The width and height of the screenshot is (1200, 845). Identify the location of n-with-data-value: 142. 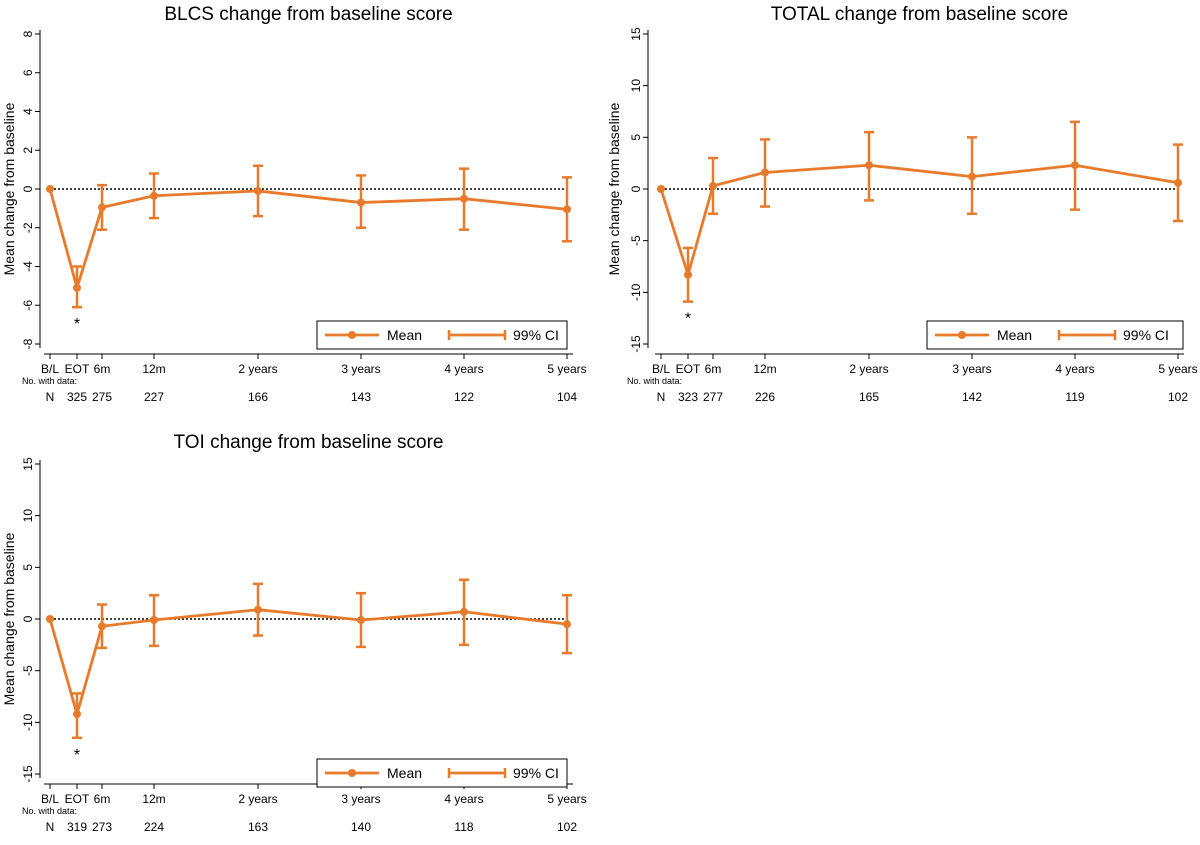
(972, 397).